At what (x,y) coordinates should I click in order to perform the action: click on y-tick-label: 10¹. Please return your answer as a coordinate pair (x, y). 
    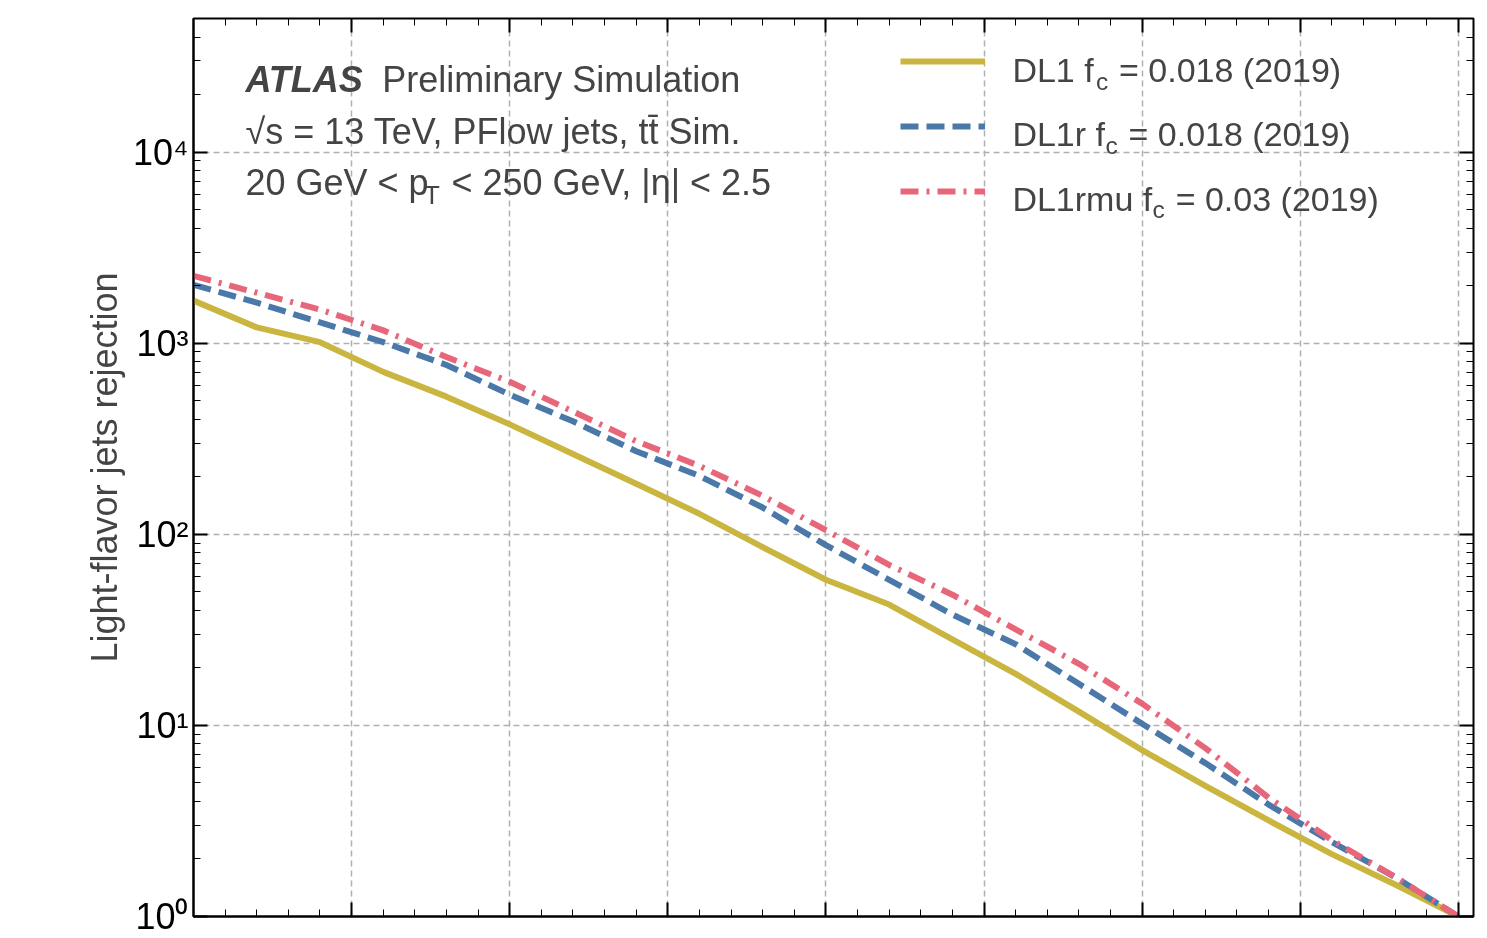
    Looking at the image, I should click on (162, 725).